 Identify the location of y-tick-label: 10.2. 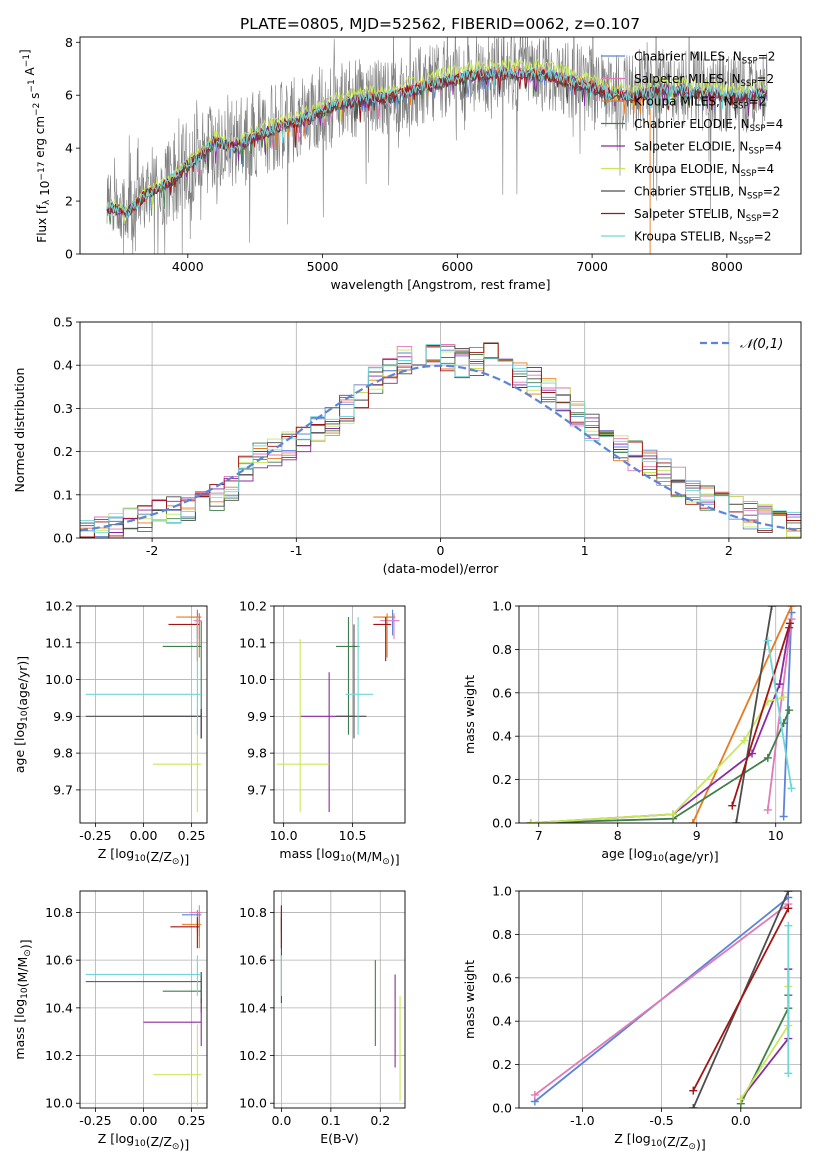
(59, 1055).